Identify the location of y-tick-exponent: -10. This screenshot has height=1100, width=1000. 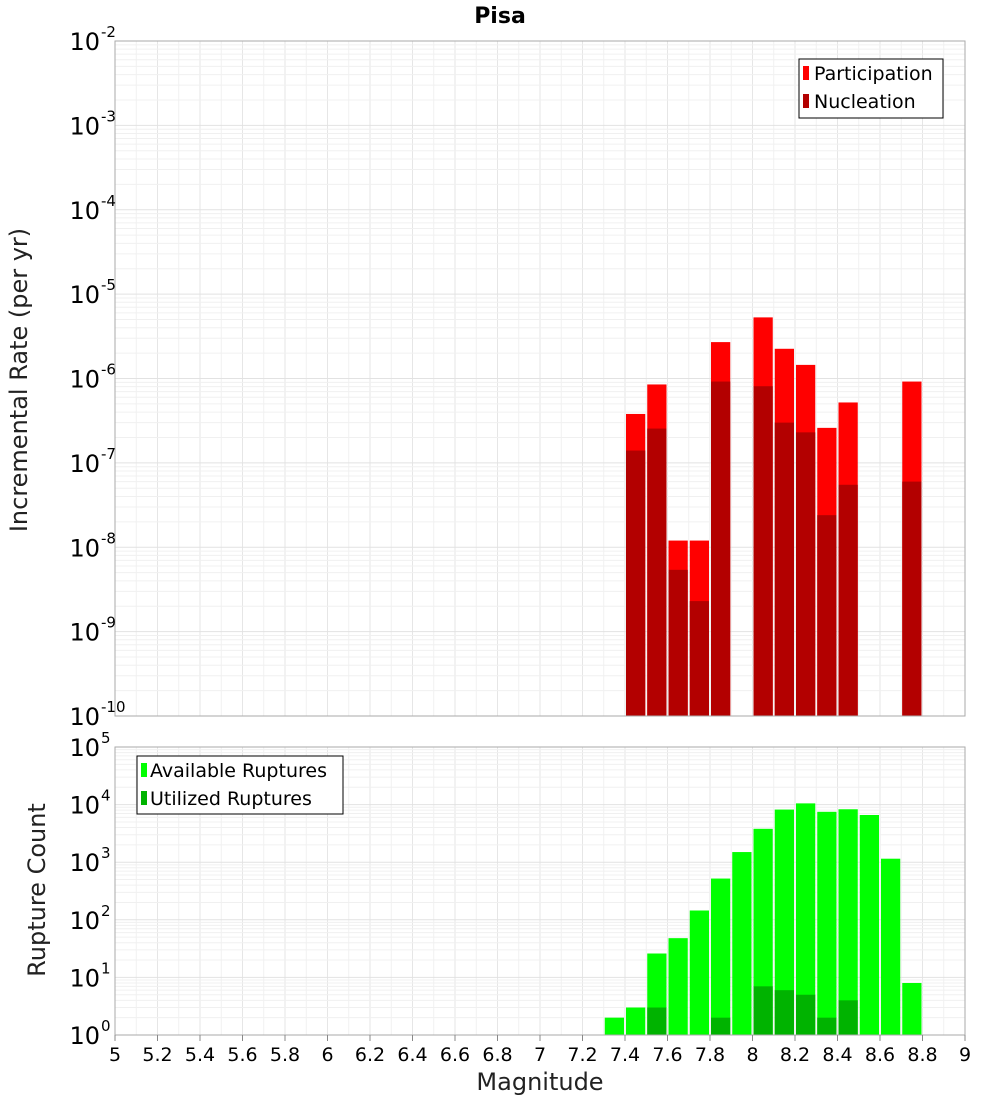
(113, 707).